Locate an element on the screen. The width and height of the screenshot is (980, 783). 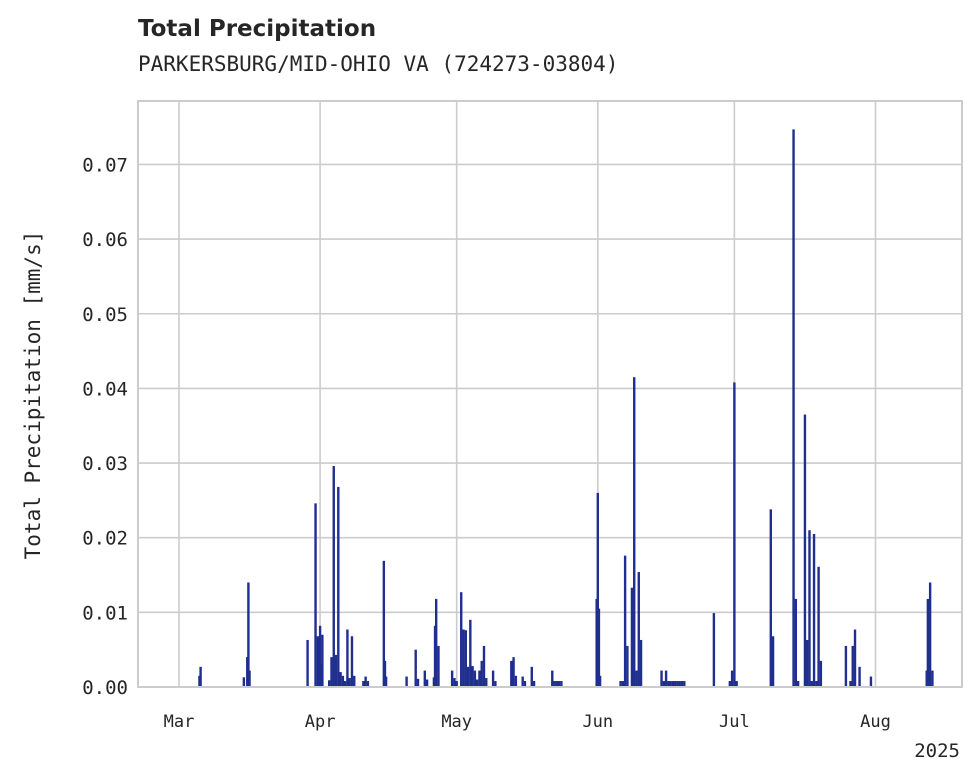
y-tick-label: 0.04 is located at coordinates (105, 389).